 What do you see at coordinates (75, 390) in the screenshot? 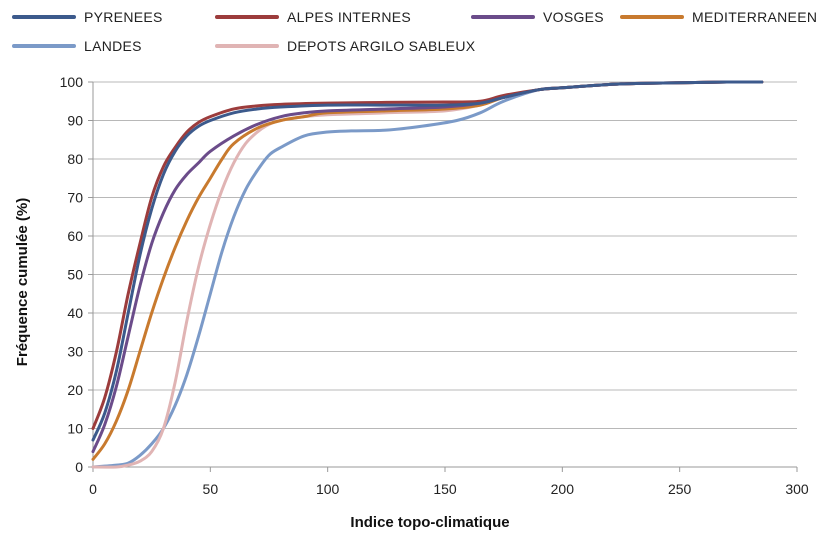
I see `y-tick-label: 20` at bounding box center [75, 390].